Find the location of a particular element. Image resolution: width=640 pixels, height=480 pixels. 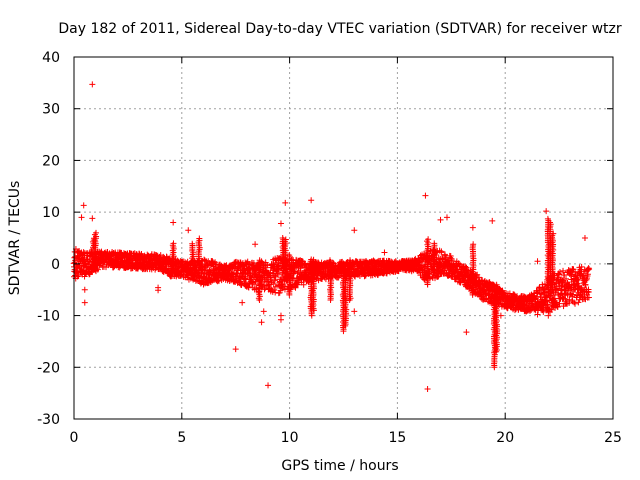

y-tick-label: -10 is located at coordinates (48, 317).